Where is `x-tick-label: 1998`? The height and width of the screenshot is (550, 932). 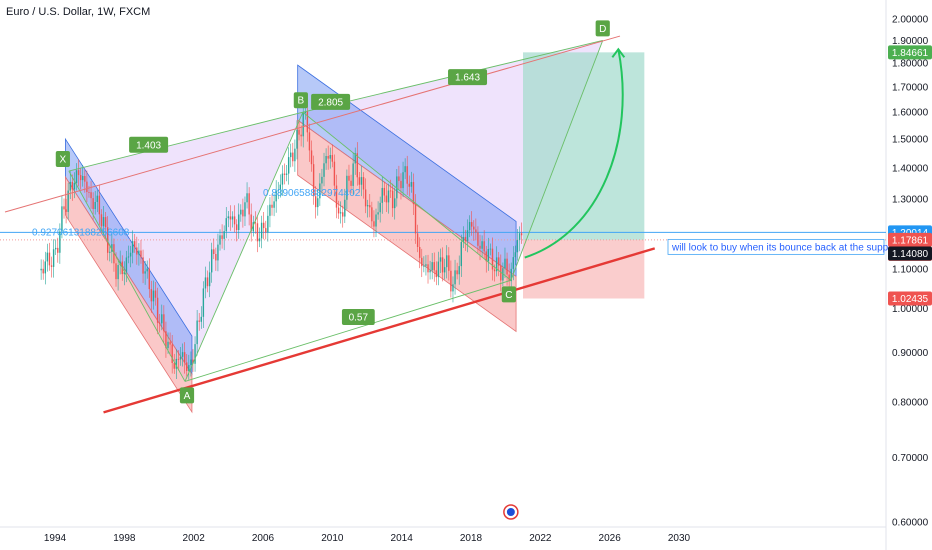
x-tick-label: 1998 is located at coordinates (124, 538).